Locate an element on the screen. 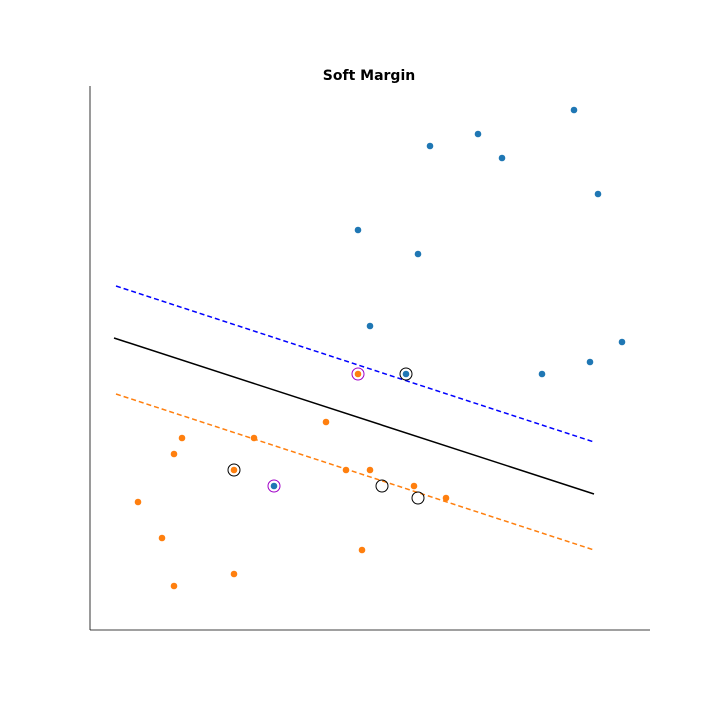 The width and height of the screenshot is (720, 720). margin-upper-line is located at coordinates (355, 364).